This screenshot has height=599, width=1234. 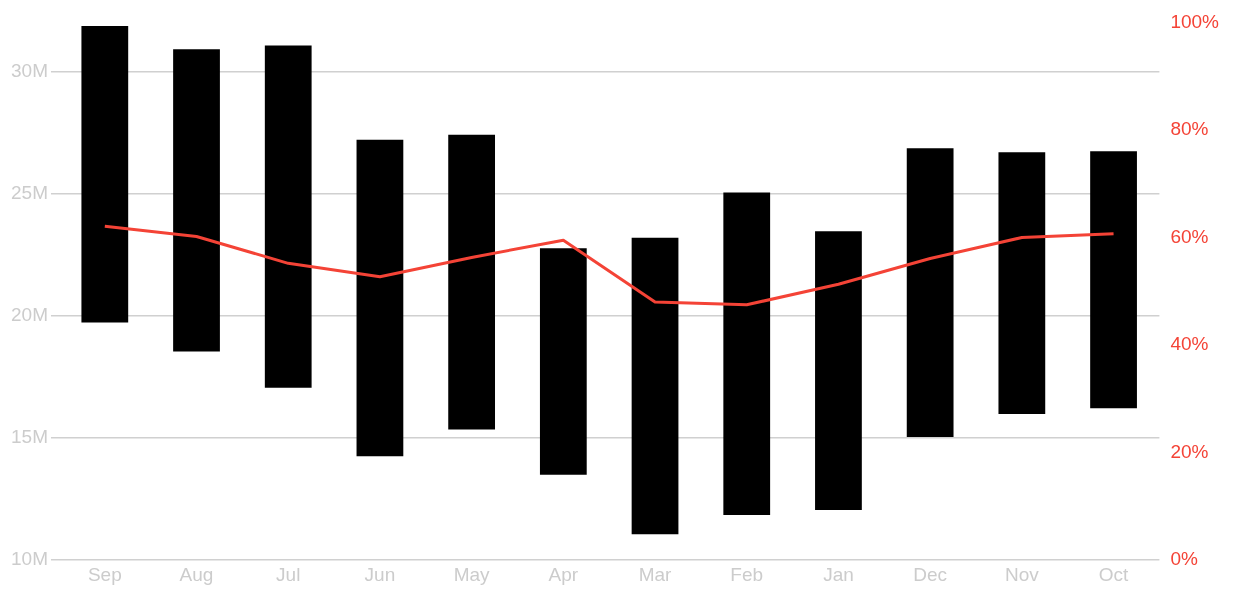 I want to click on y2-tick-label: 40%, so click(x=1189, y=344).